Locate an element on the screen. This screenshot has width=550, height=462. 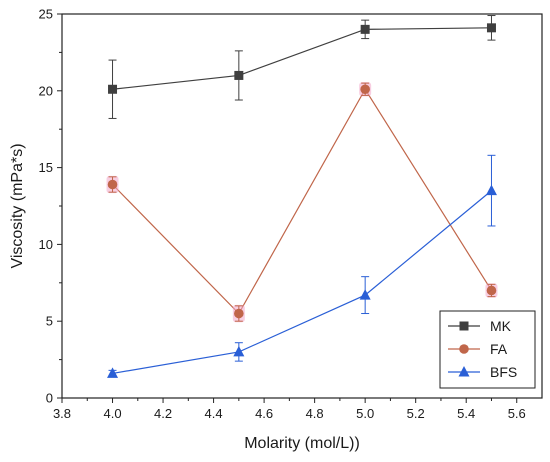
y-tick-label: 15 is located at coordinates (46, 167).